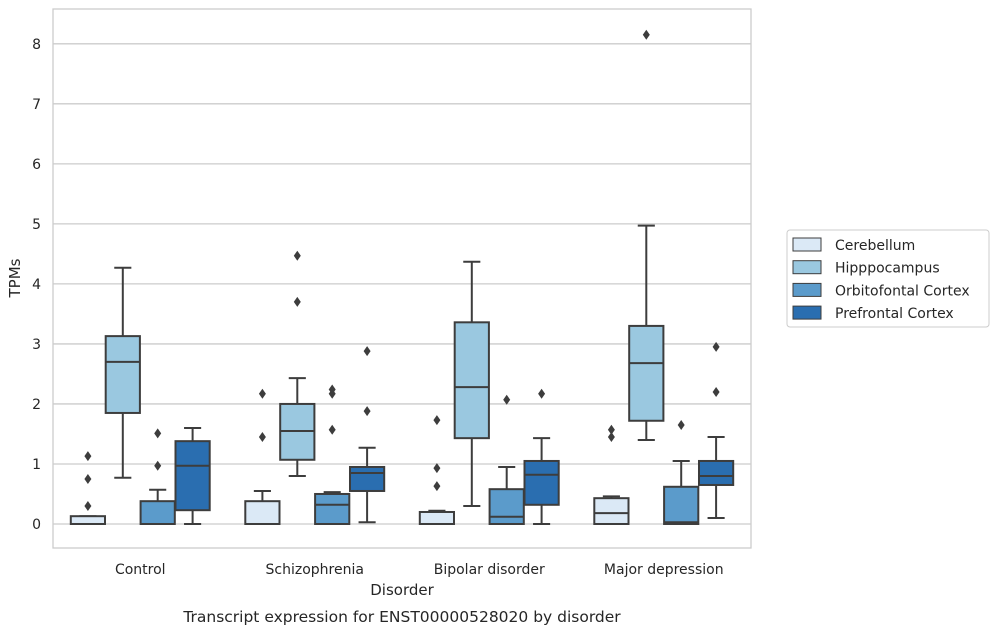 The width and height of the screenshot is (999, 634). Describe the element at coordinates (36, 465) in the screenshot. I see `y-tick-label: 1` at that location.